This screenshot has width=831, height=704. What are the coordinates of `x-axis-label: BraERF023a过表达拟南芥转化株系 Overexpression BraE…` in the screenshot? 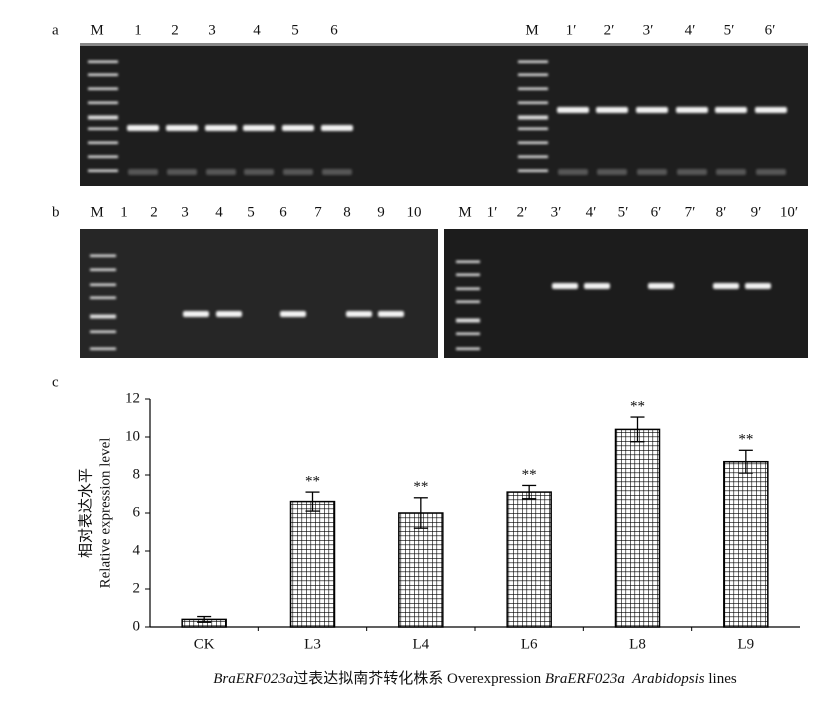 It's located at (475, 678).